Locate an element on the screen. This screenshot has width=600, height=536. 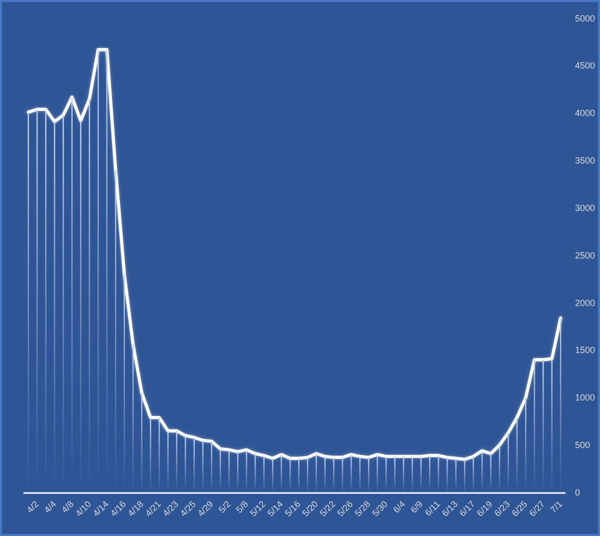
x-tick-label: 6/11 is located at coordinates (432, 508).